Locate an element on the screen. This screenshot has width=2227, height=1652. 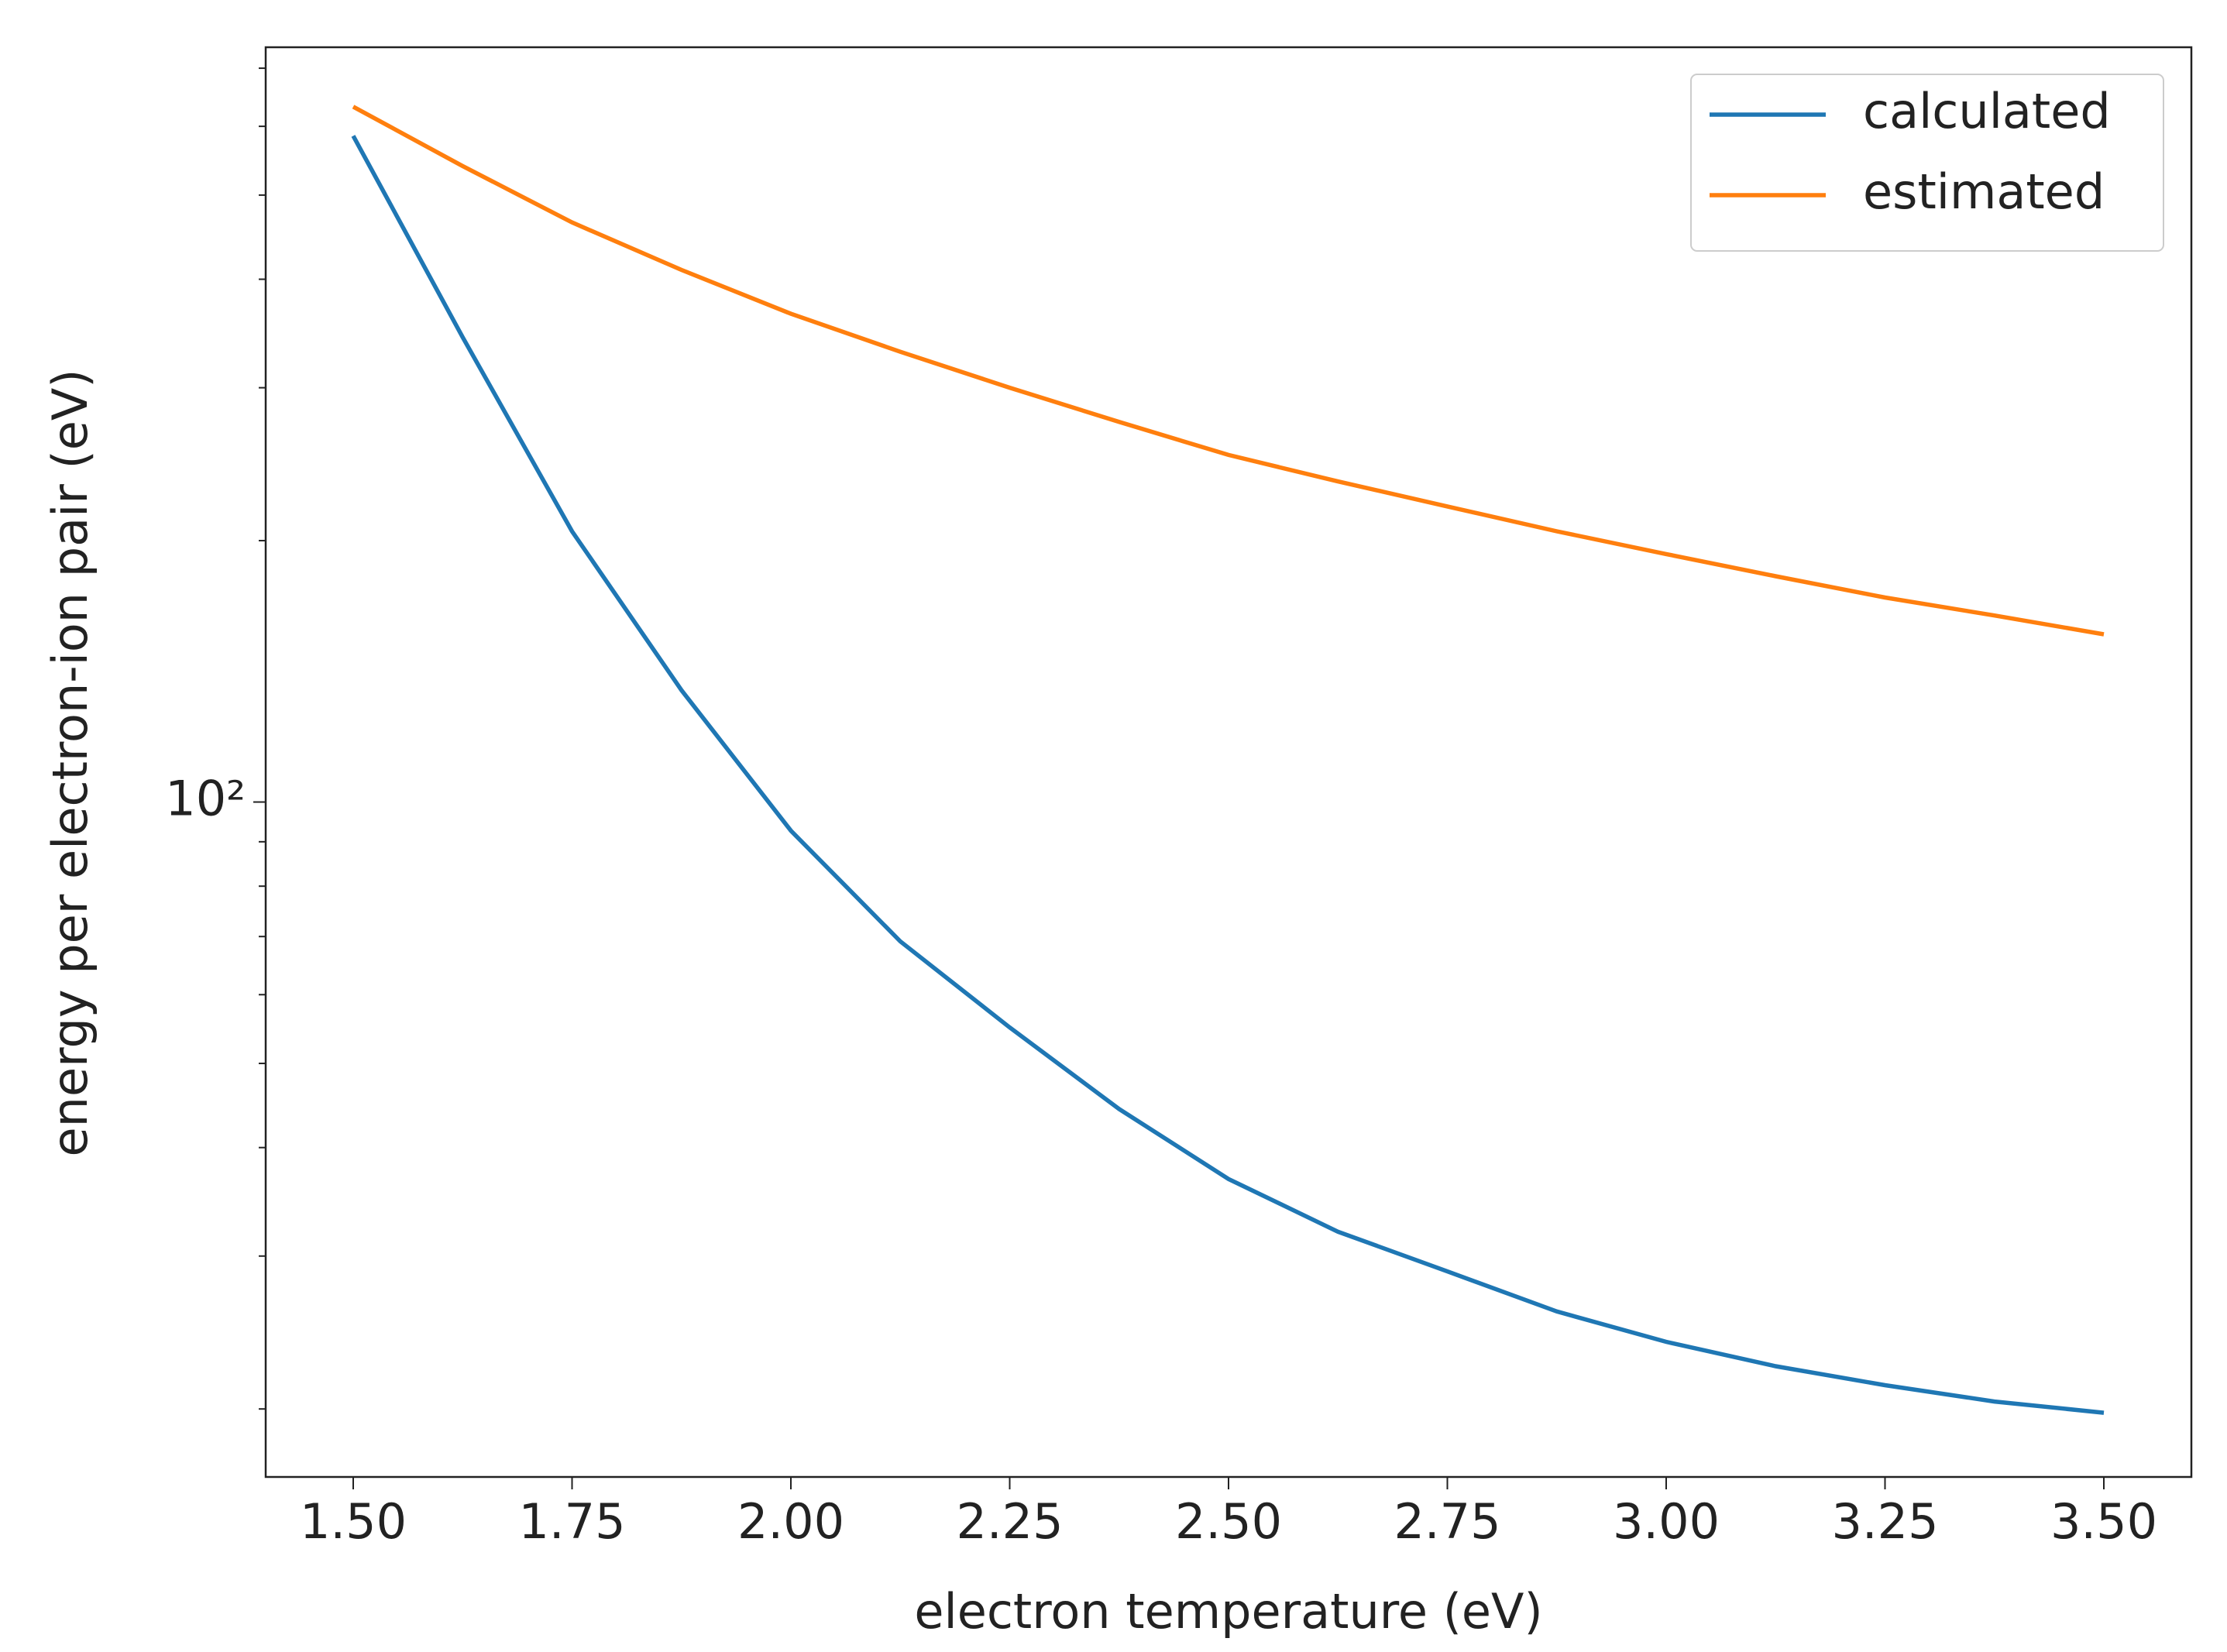
x-tick-label: 2.00 is located at coordinates (790, 1521).